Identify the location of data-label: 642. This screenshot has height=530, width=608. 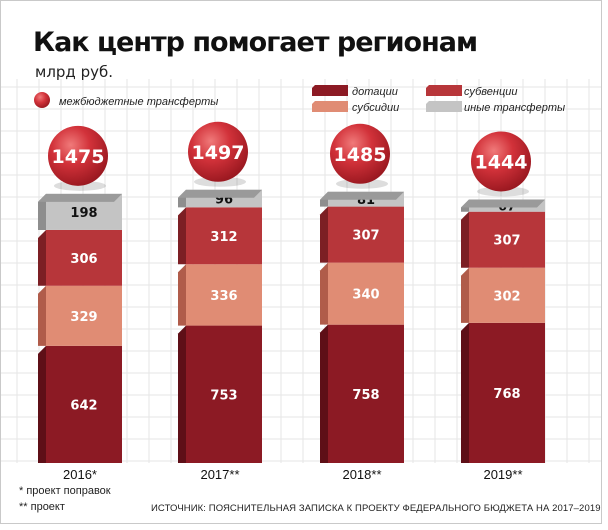
(83, 405).